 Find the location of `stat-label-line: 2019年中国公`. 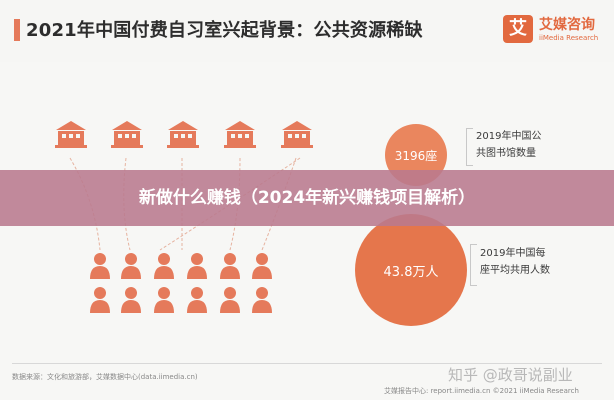

stat-label-line: 2019年中国公 is located at coordinates (509, 136).